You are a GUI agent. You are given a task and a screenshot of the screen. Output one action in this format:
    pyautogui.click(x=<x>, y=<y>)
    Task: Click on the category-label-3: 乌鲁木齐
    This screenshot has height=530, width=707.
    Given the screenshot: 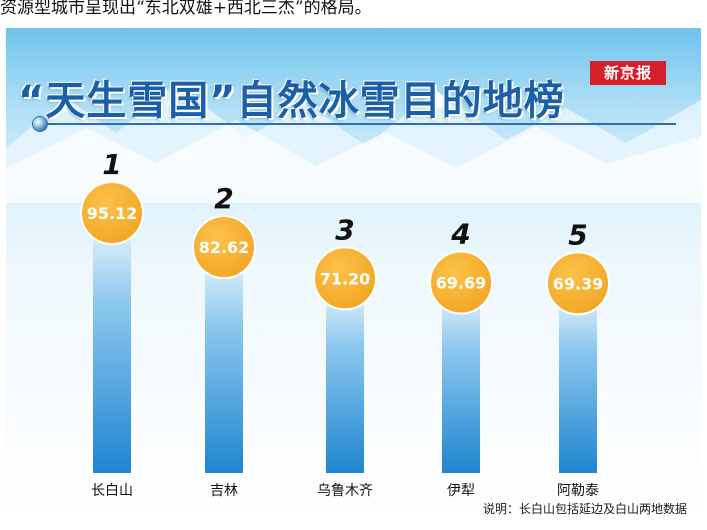 What is the action you would take?
    pyautogui.click(x=345, y=491)
    